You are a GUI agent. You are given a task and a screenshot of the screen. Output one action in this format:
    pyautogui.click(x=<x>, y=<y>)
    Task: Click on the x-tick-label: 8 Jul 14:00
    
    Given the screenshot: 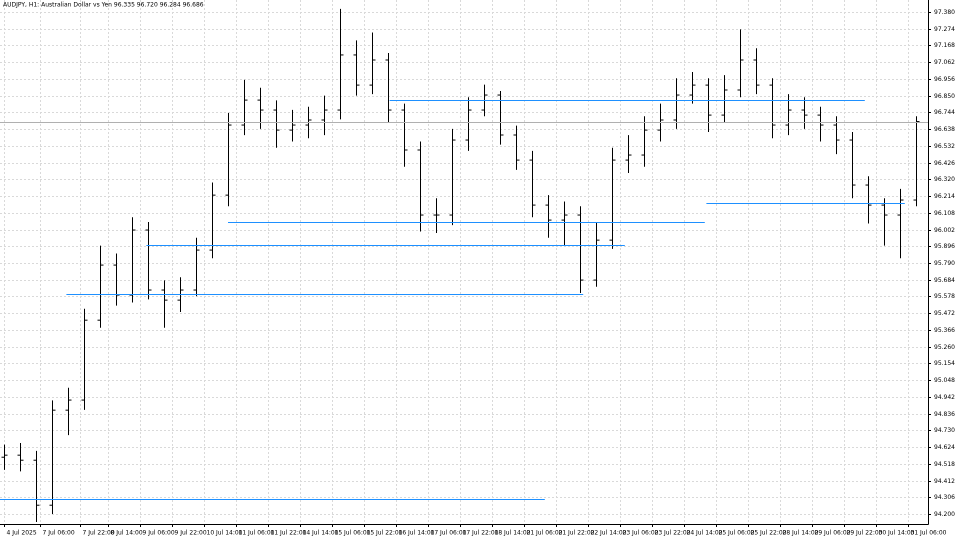 What is the action you would take?
    pyautogui.click(x=127, y=533)
    